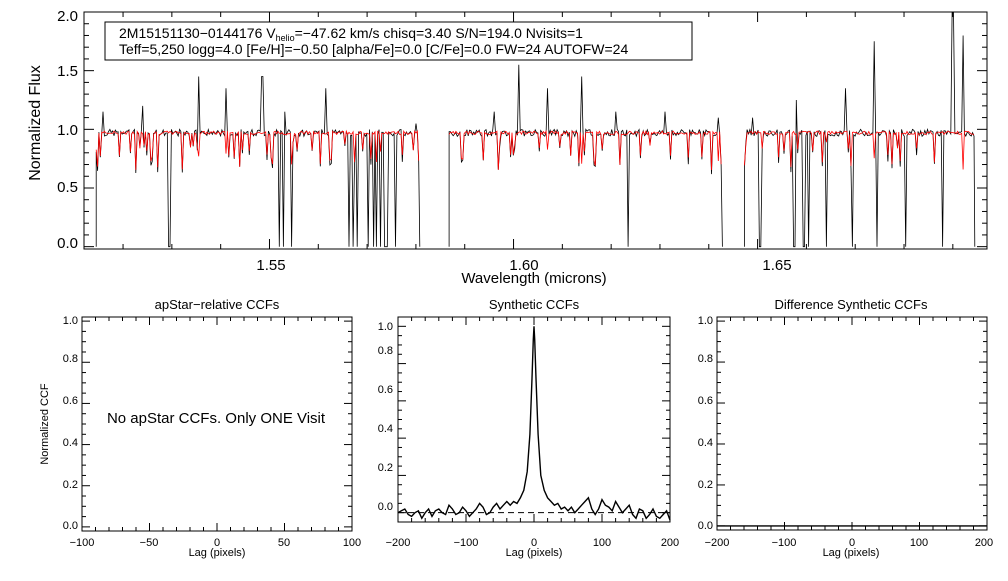 Image resolution: width=1008 pixels, height=581 pixels. I want to click on ccf2-xtick-label: 100, so click(602, 543).